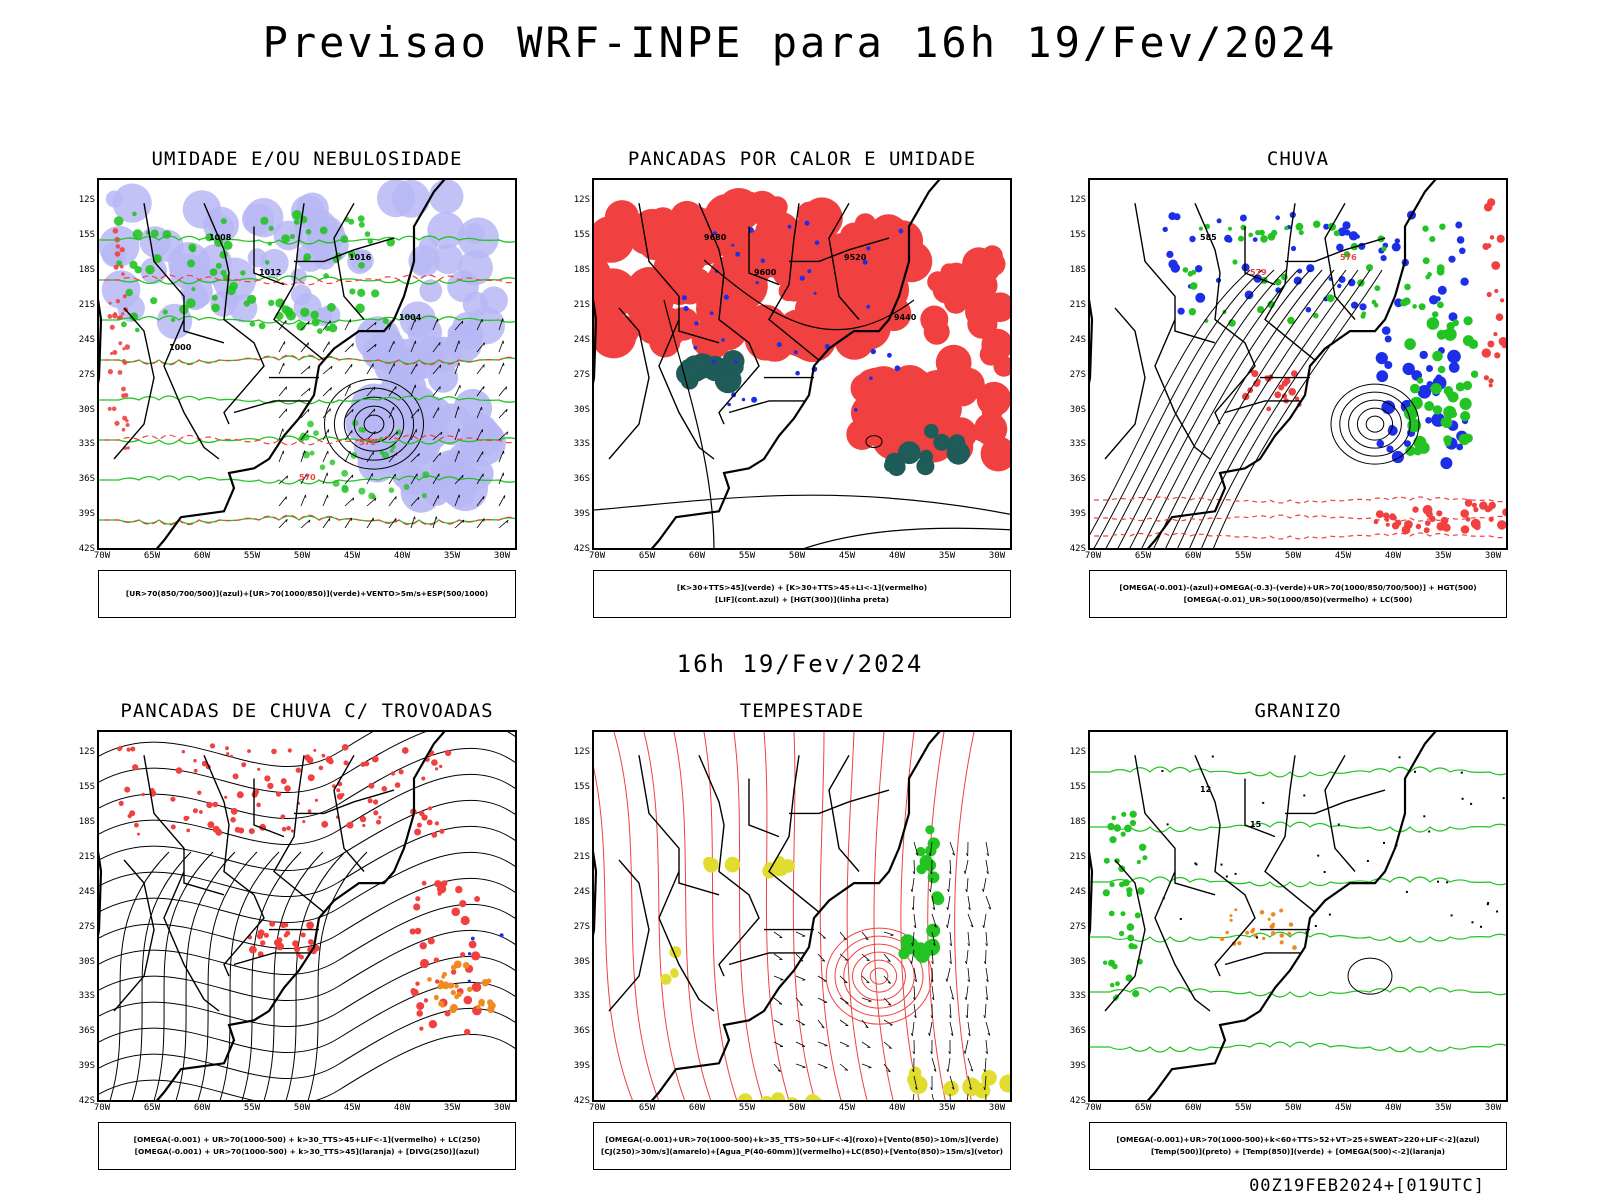 Image resolution: width=1600 pixels, height=1200 pixels. Describe the element at coordinates (802, 711) in the screenshot. I see `panel-5-title: TEMPESTADE` at that location.